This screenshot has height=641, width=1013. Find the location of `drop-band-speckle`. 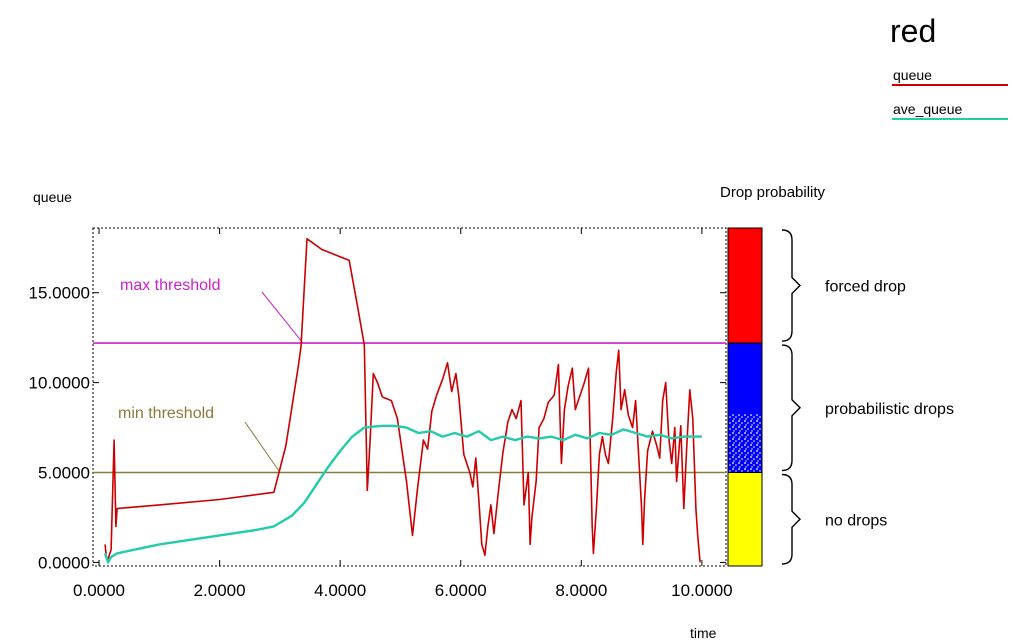

drop-band-speckle is located at coordinates (745, 443).